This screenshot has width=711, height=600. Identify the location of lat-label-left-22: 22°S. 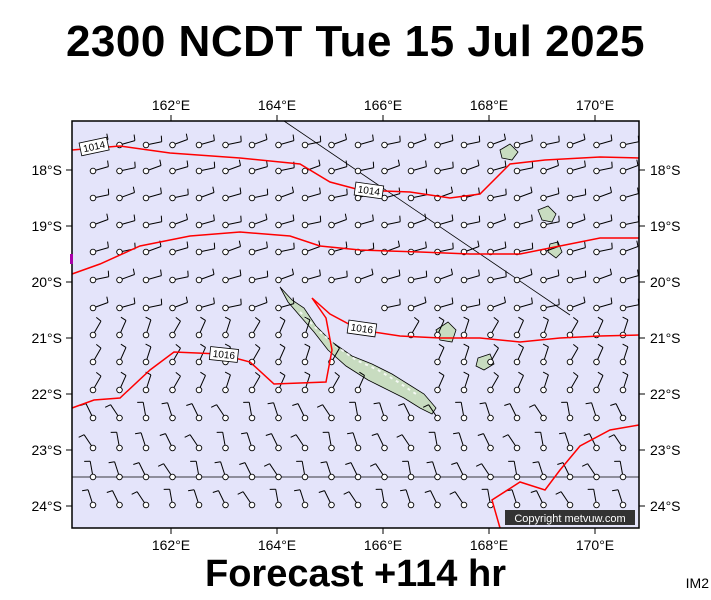
(46, 394).